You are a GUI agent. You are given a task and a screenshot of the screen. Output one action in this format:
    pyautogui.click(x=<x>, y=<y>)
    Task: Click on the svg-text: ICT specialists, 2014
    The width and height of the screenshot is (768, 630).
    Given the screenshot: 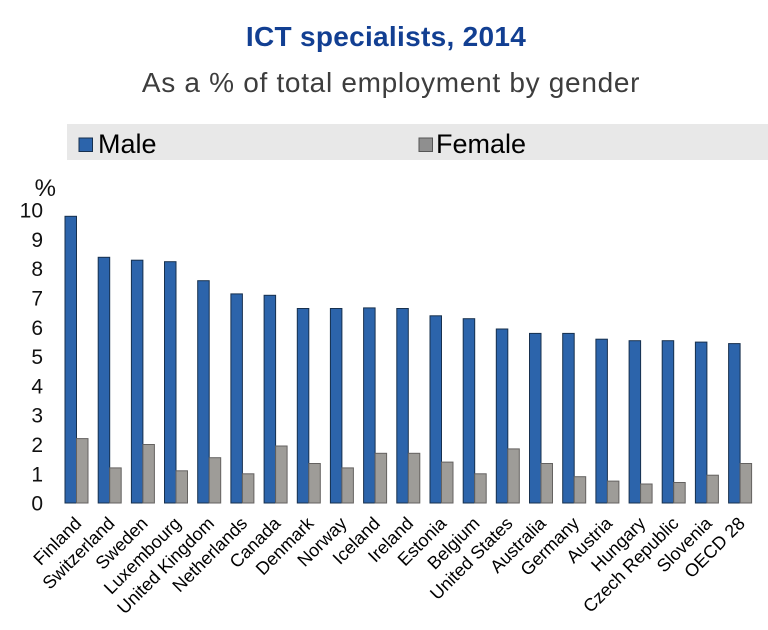 What is the action you would take?
    pyautogui.click(x=386, y=36)
    